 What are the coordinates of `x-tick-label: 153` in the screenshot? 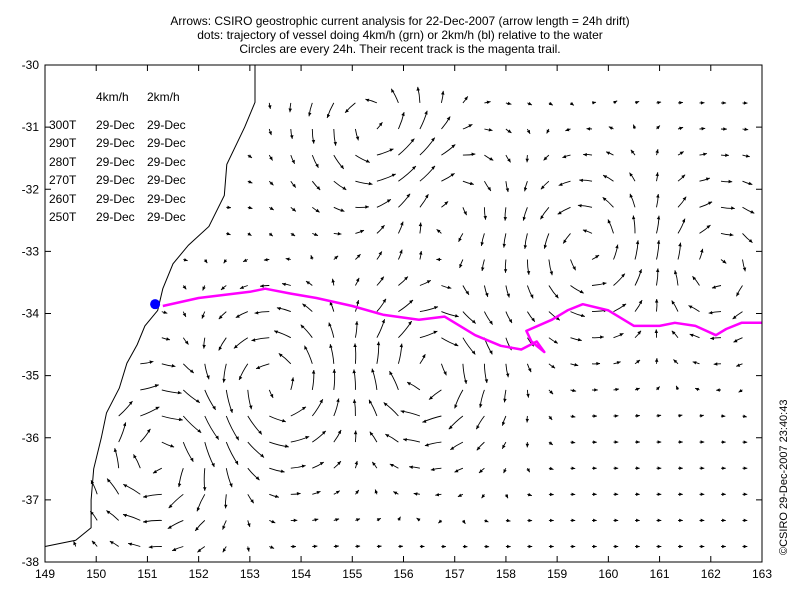 It's located at (250, 574).